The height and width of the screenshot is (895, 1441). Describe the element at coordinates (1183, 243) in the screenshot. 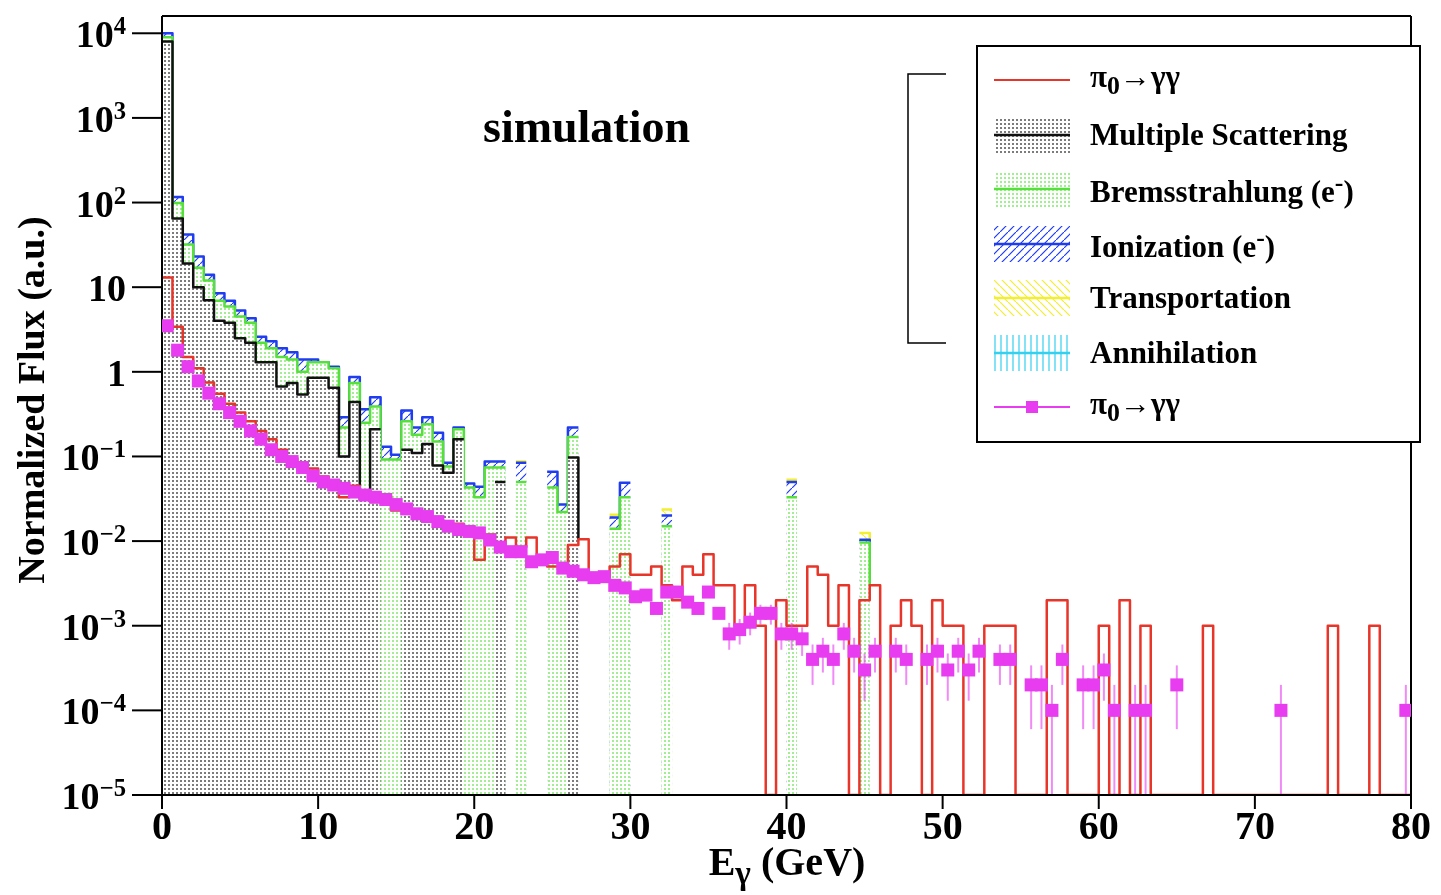

I see `legend-label: Ionization (e$^{-}$)` at that location.